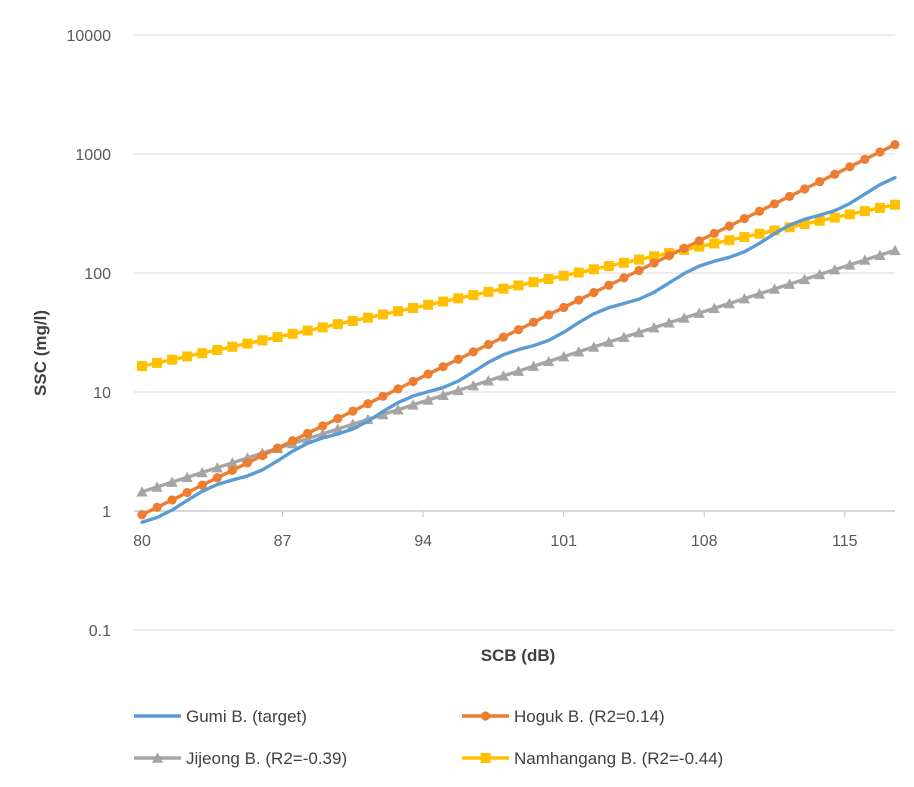  Describe the element at coordinates (89, 334) in the screenshot. I see `y-tick-labels: 0.1 1 10 100 1000 10000` at that location.